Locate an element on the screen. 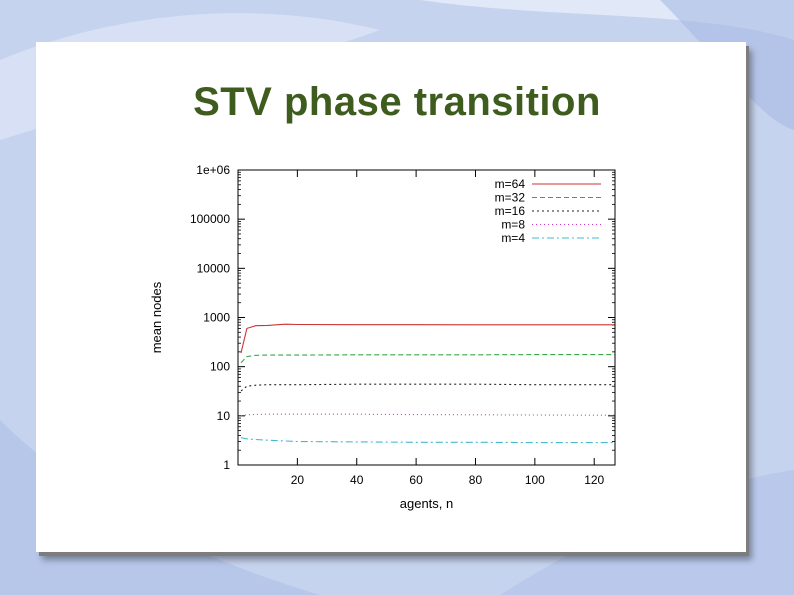 The height and width of the screenshot is (595, 794). x-tick-label: 80 is located at coordinates (476, 480).